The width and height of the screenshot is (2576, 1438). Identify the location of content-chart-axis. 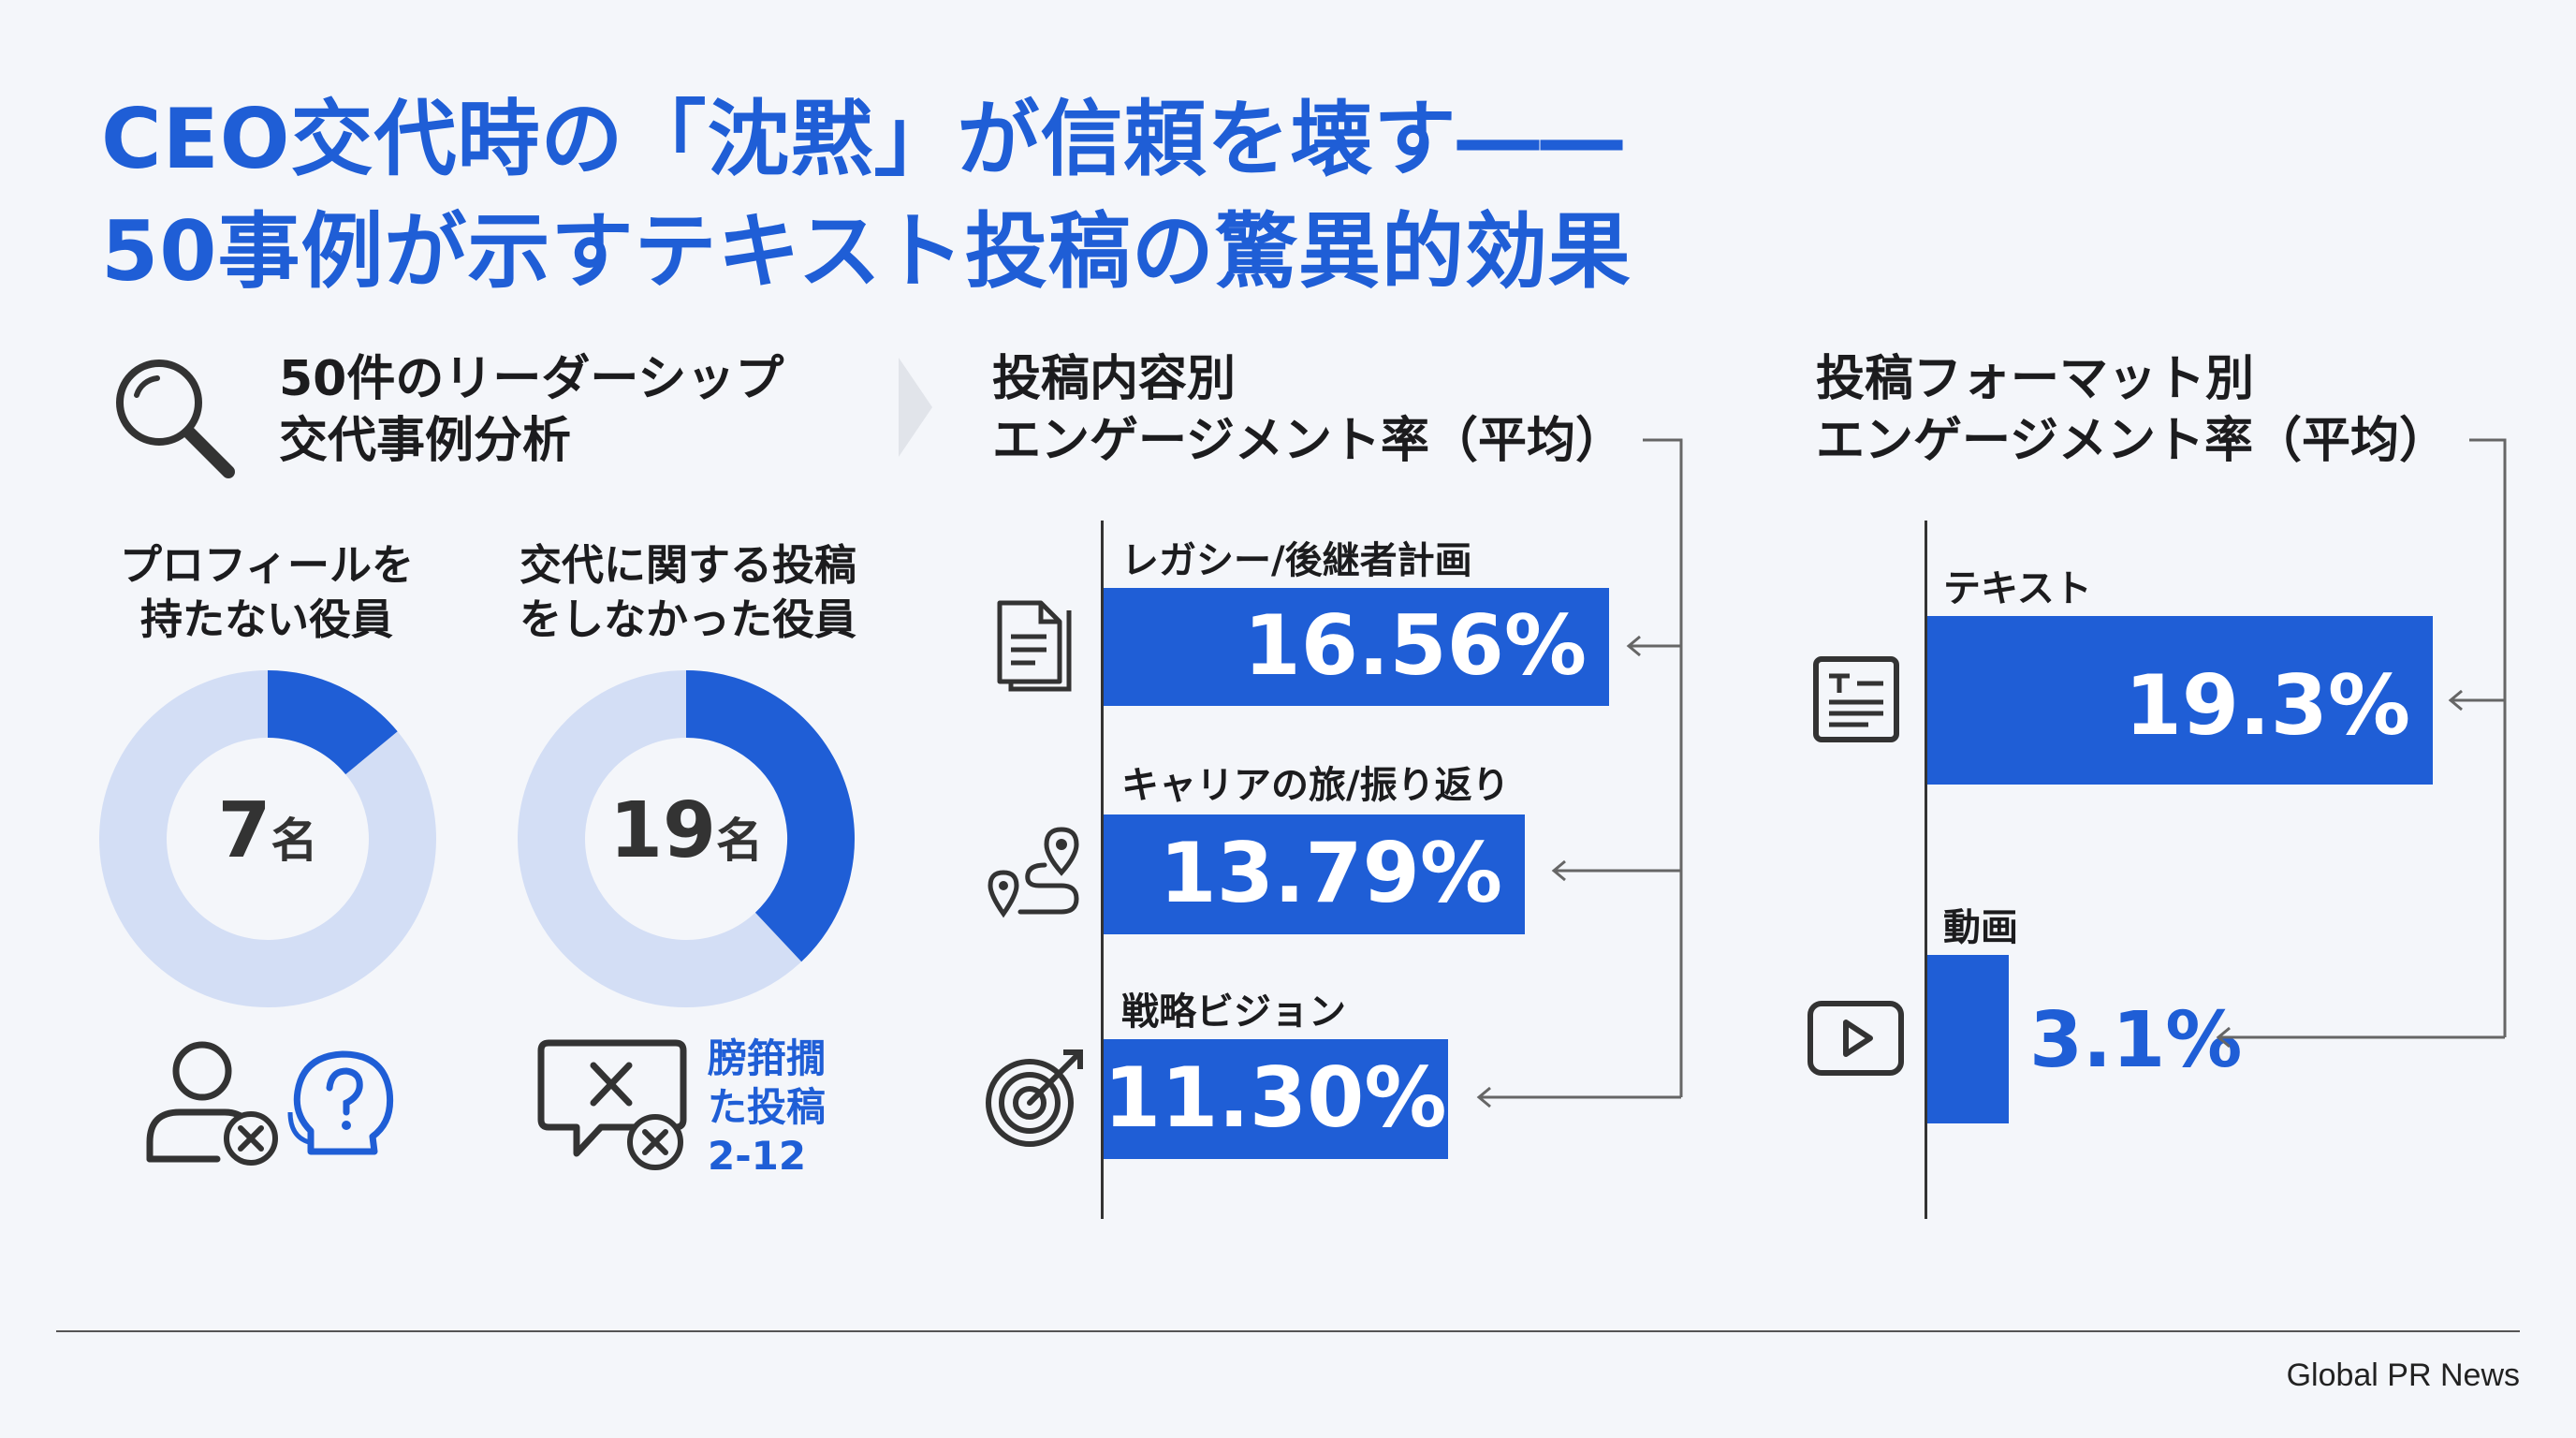
(1102, 870).